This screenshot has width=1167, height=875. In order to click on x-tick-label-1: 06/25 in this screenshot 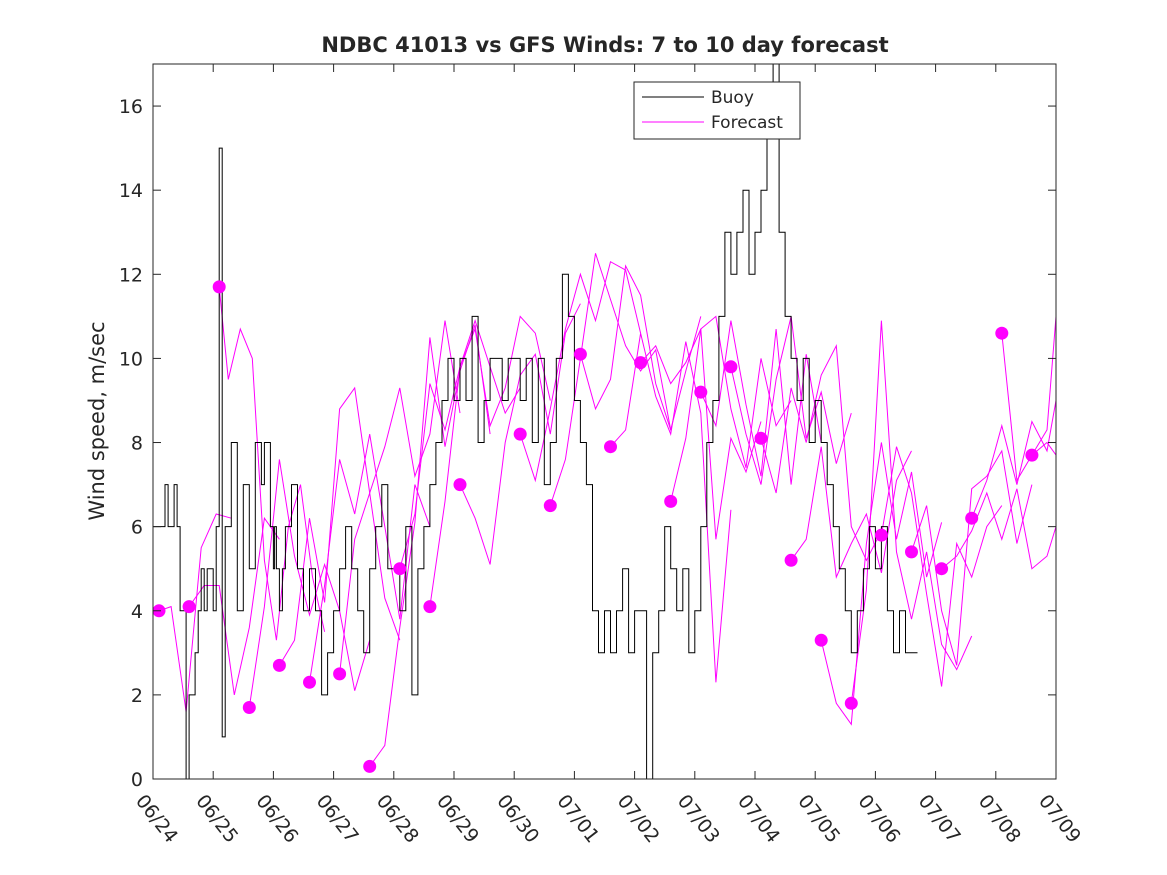, I will do `click(216, 819)`.